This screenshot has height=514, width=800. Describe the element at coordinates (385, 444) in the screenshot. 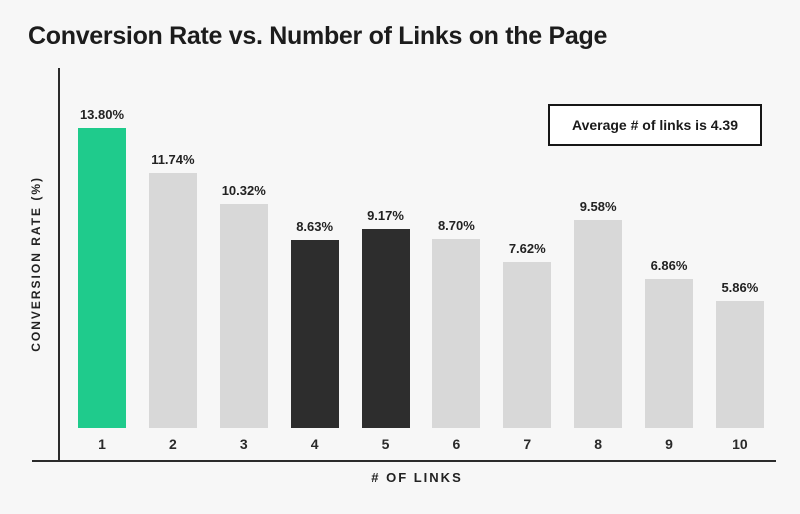

I see `x-tick-label: 5` at that location.